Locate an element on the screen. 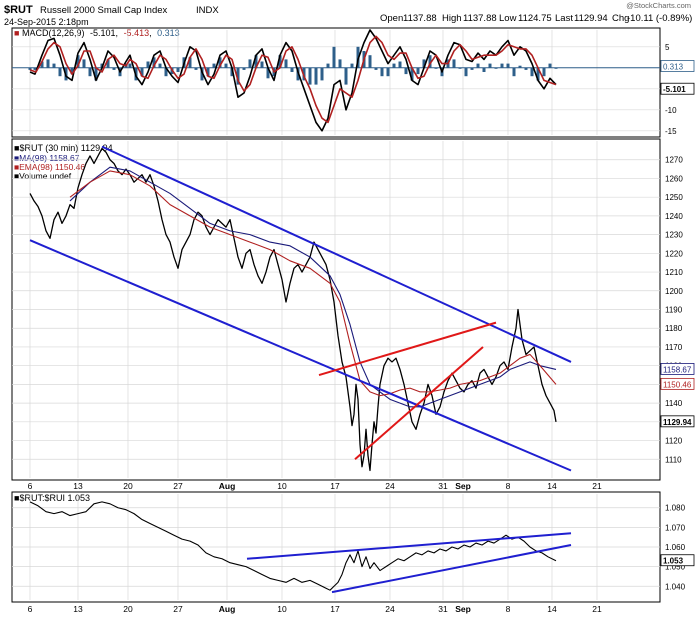 The height and width of the screenshot is (628, 695). price-y-tick-label: 1190 is located at coordinates (674, 310).